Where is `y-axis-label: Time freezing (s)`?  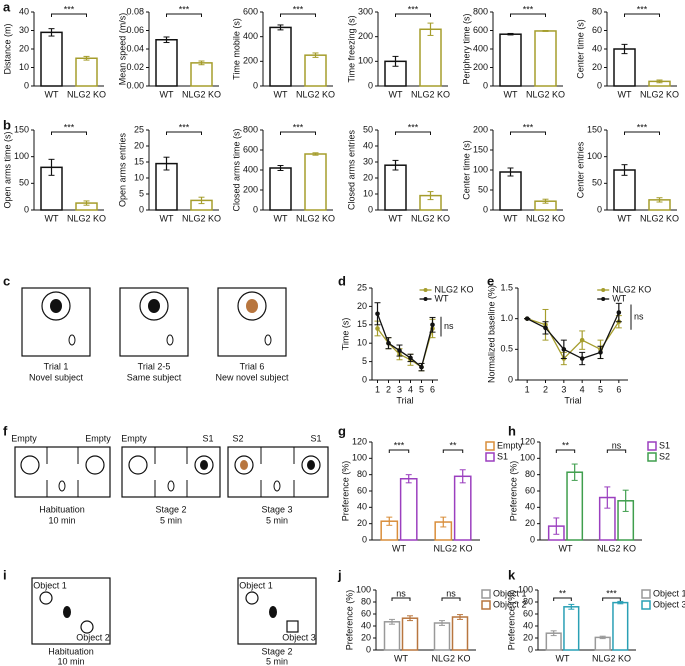
y-axis-label: Time freezing (s) is located at coordinates (351, 48).